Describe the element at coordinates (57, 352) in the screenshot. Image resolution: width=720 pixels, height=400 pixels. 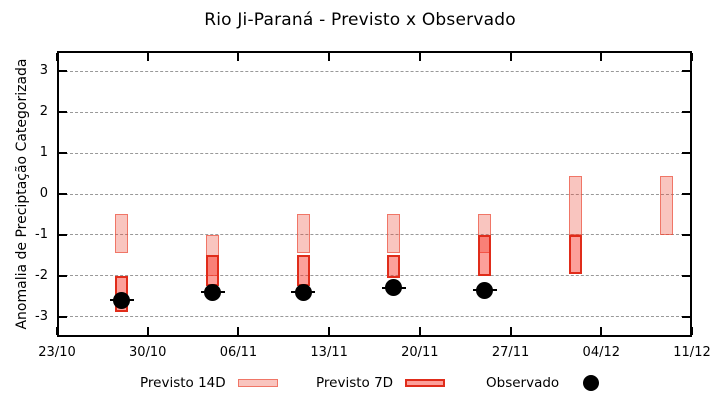
I see `x-tick-label: 23/10` at that location.